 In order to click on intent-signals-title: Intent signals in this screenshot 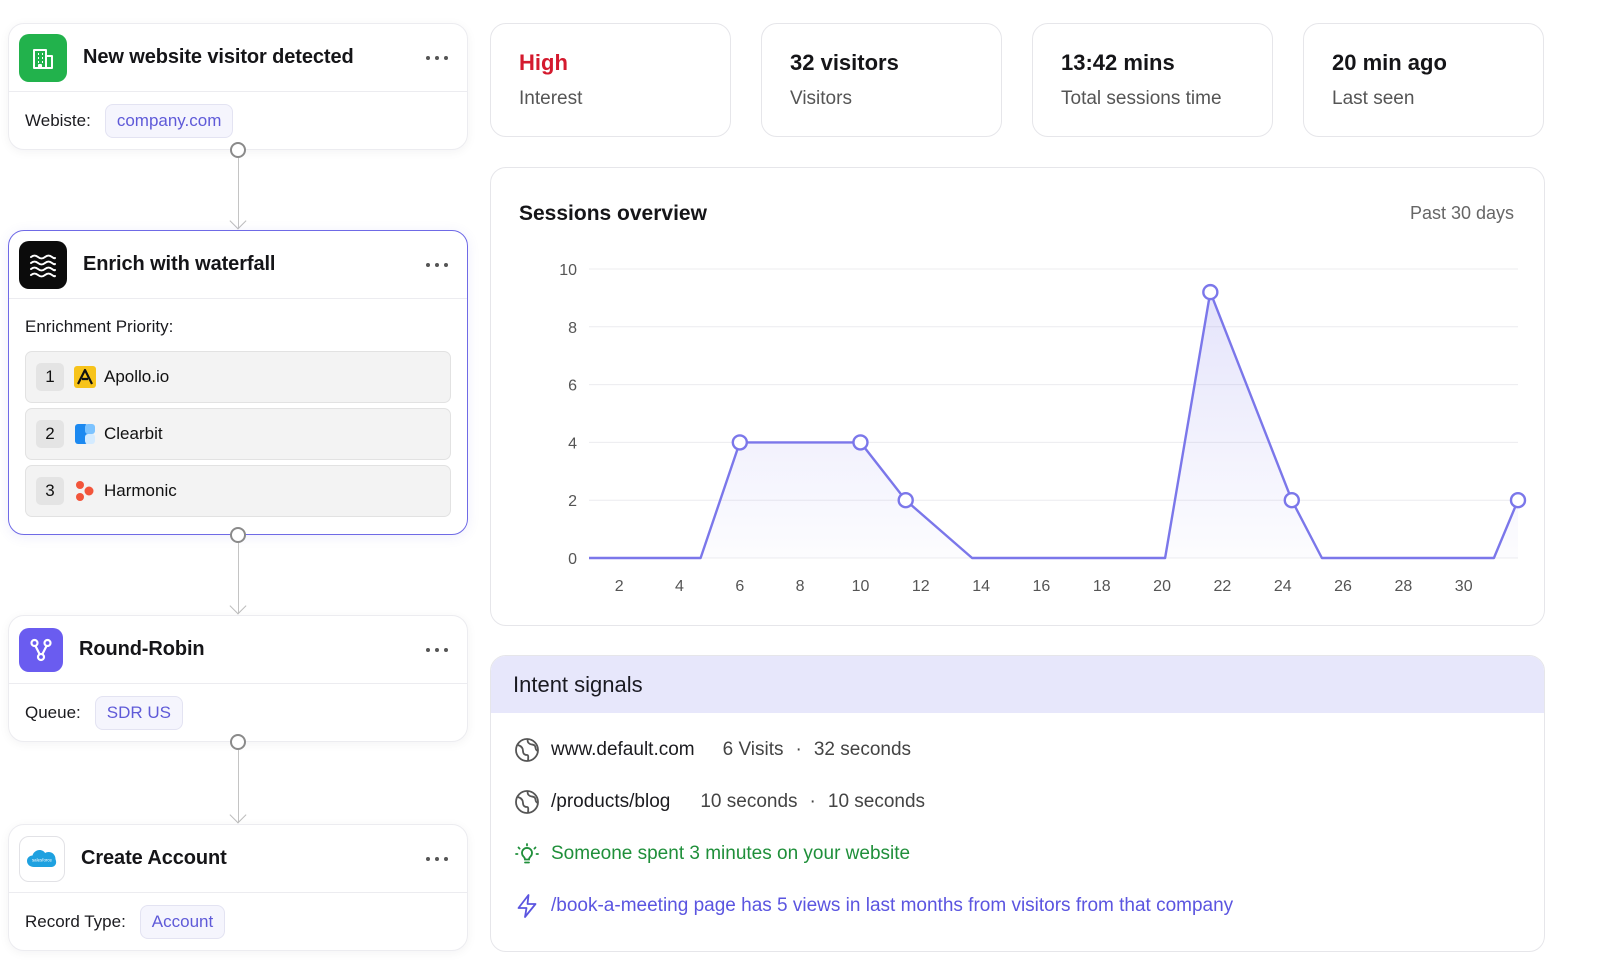, I will do `click(1017, 684)`.